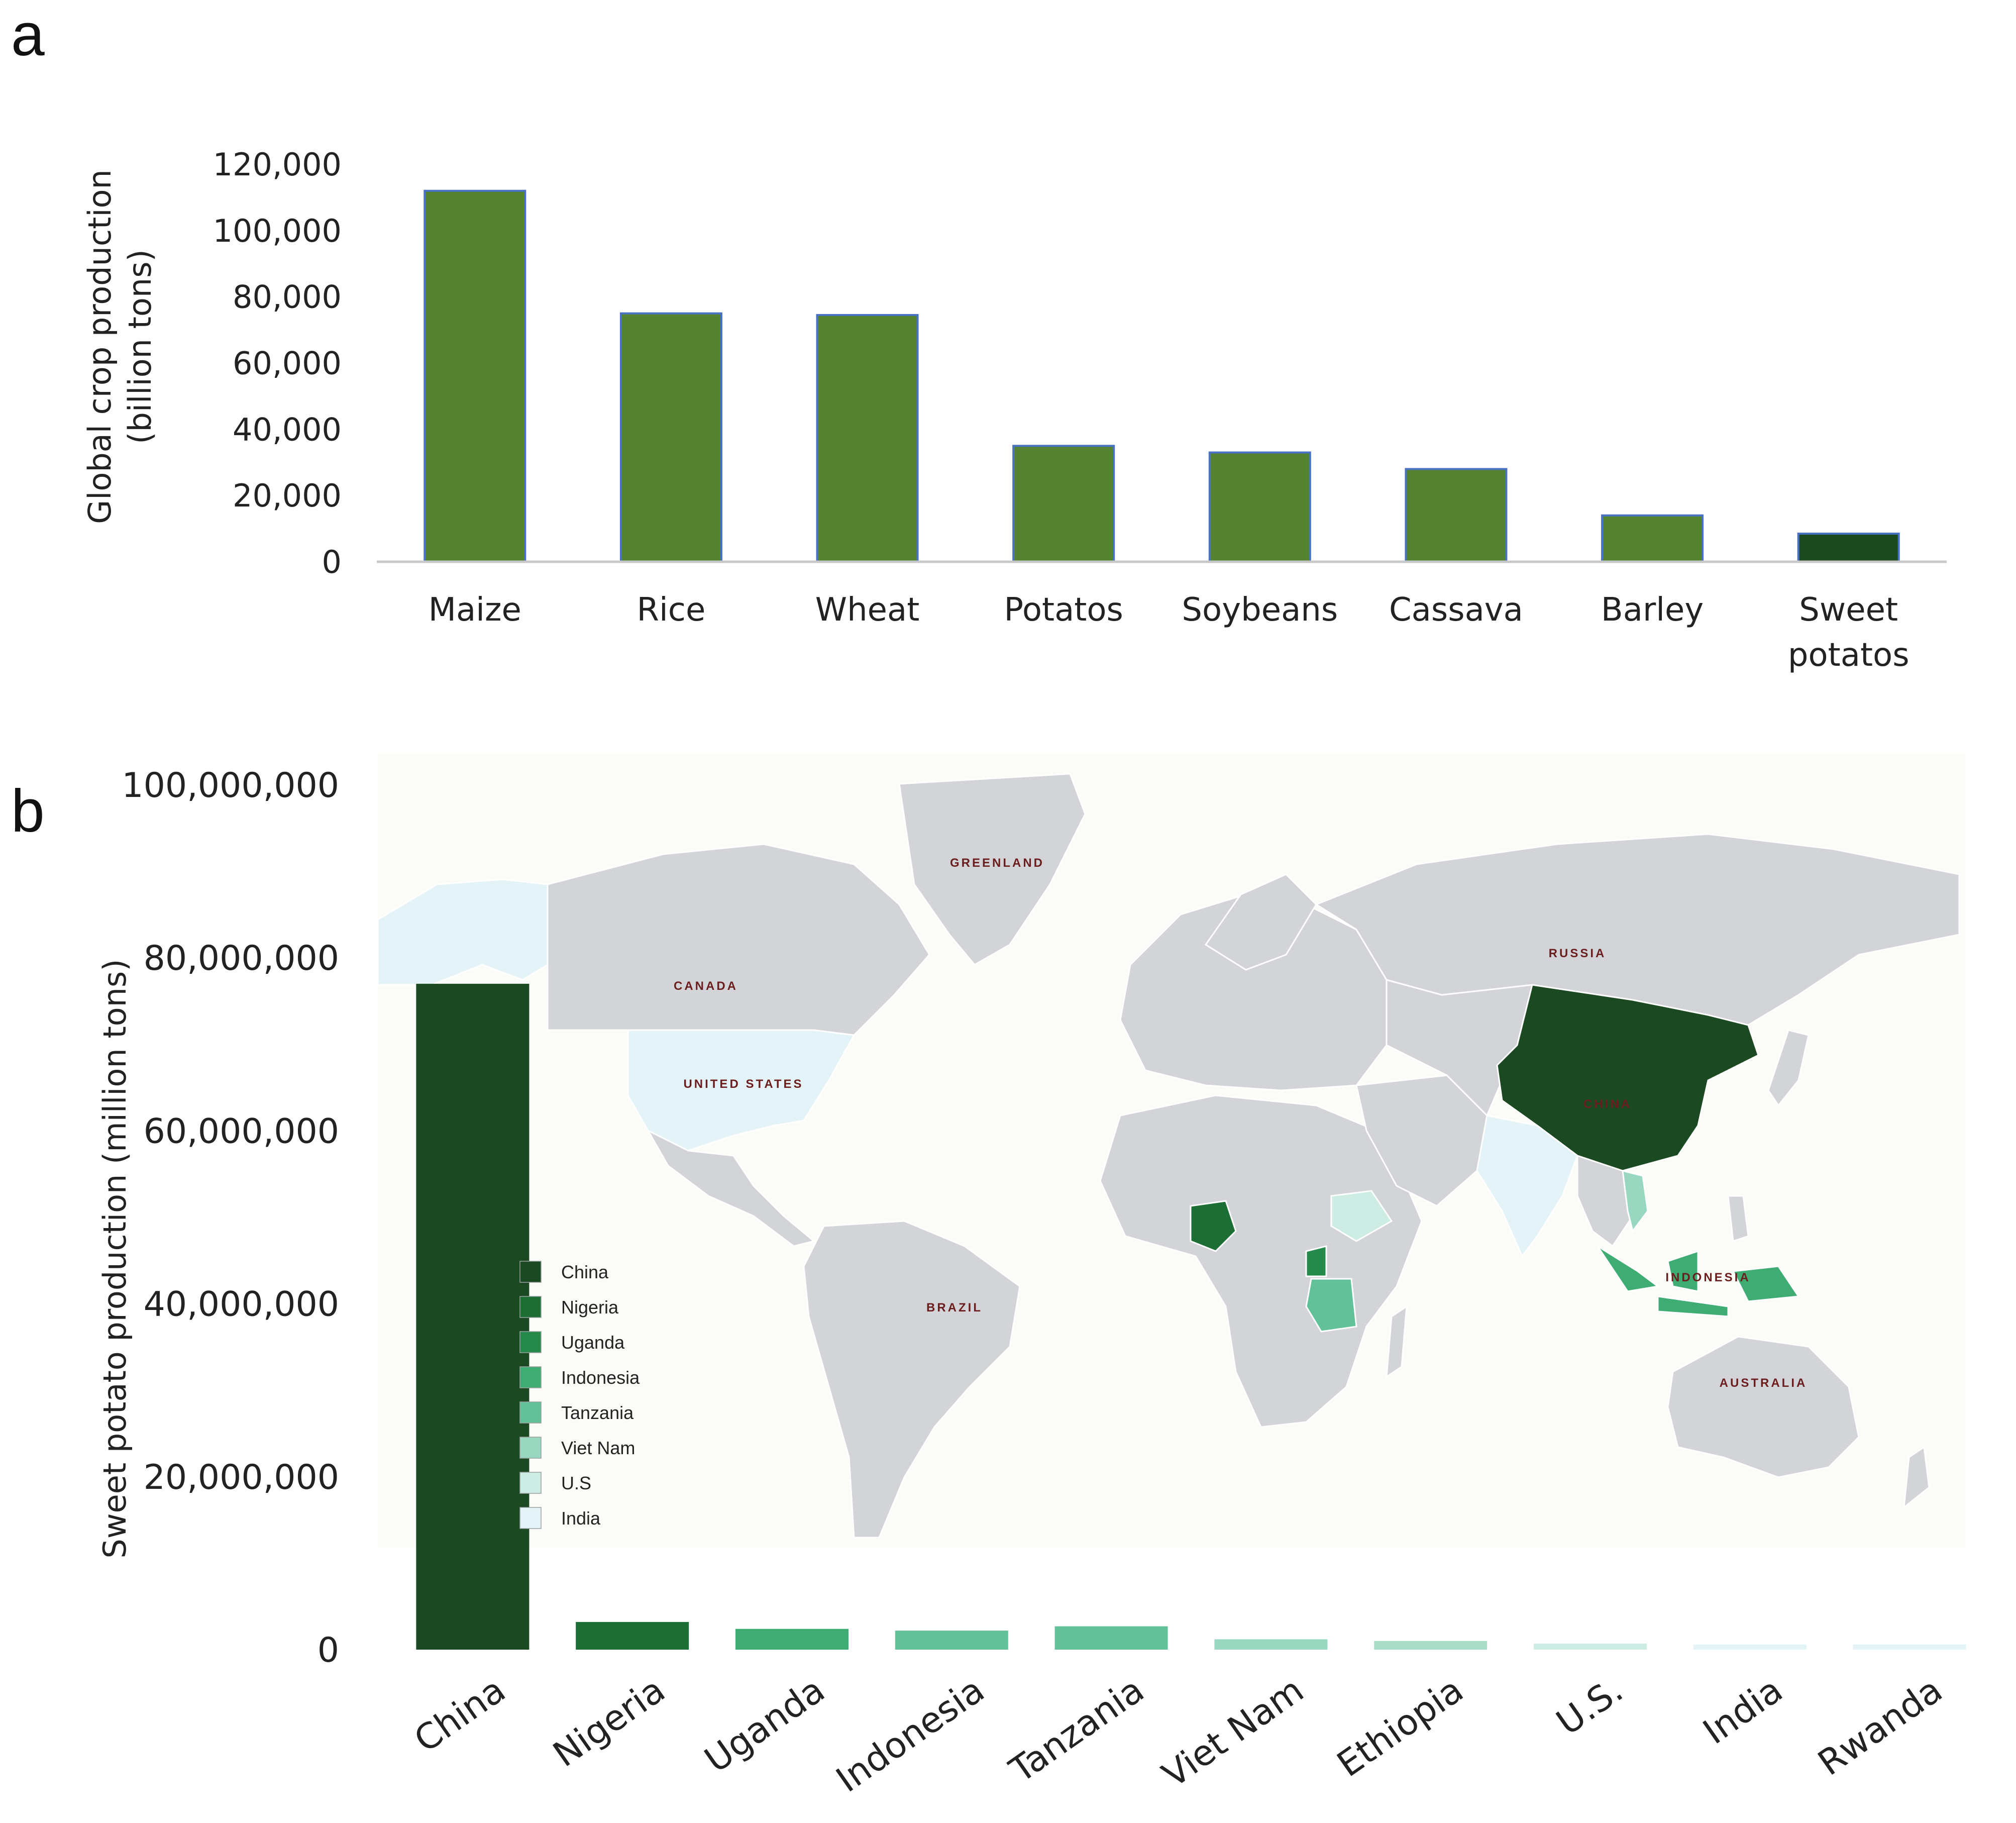  Describe the element at coordinates (1738, 1219) in the screenshot. I see `map-philippines` at that location.